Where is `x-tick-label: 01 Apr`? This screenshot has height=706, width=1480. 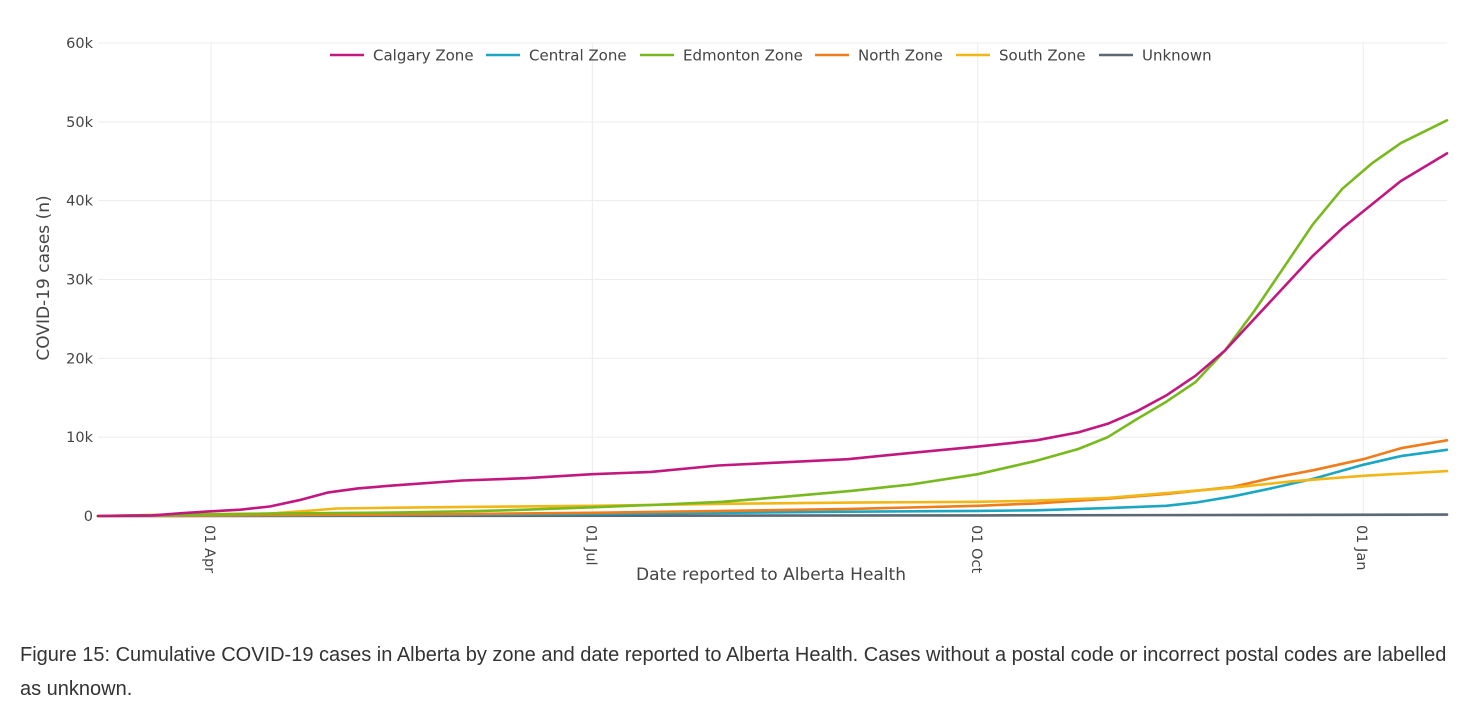 x-tick-label: 01 Apr is located at coordinates (209, 549).